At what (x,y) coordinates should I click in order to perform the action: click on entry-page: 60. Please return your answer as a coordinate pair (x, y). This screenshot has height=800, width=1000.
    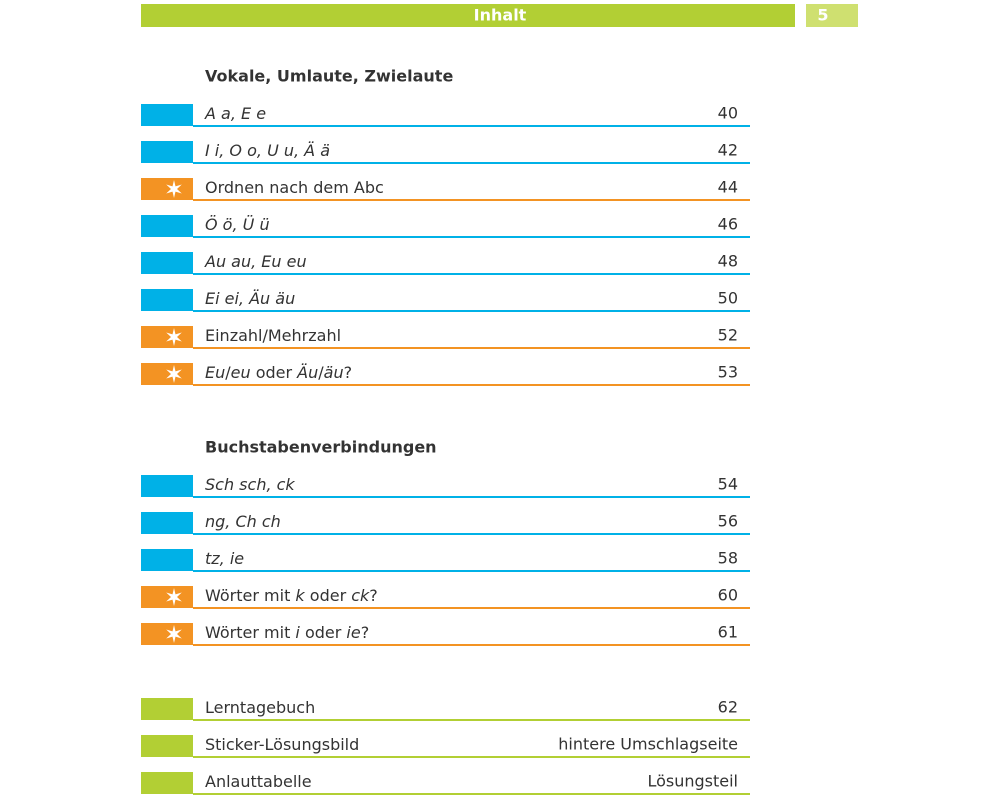
    Looking at the image, I should click on (728, 595).